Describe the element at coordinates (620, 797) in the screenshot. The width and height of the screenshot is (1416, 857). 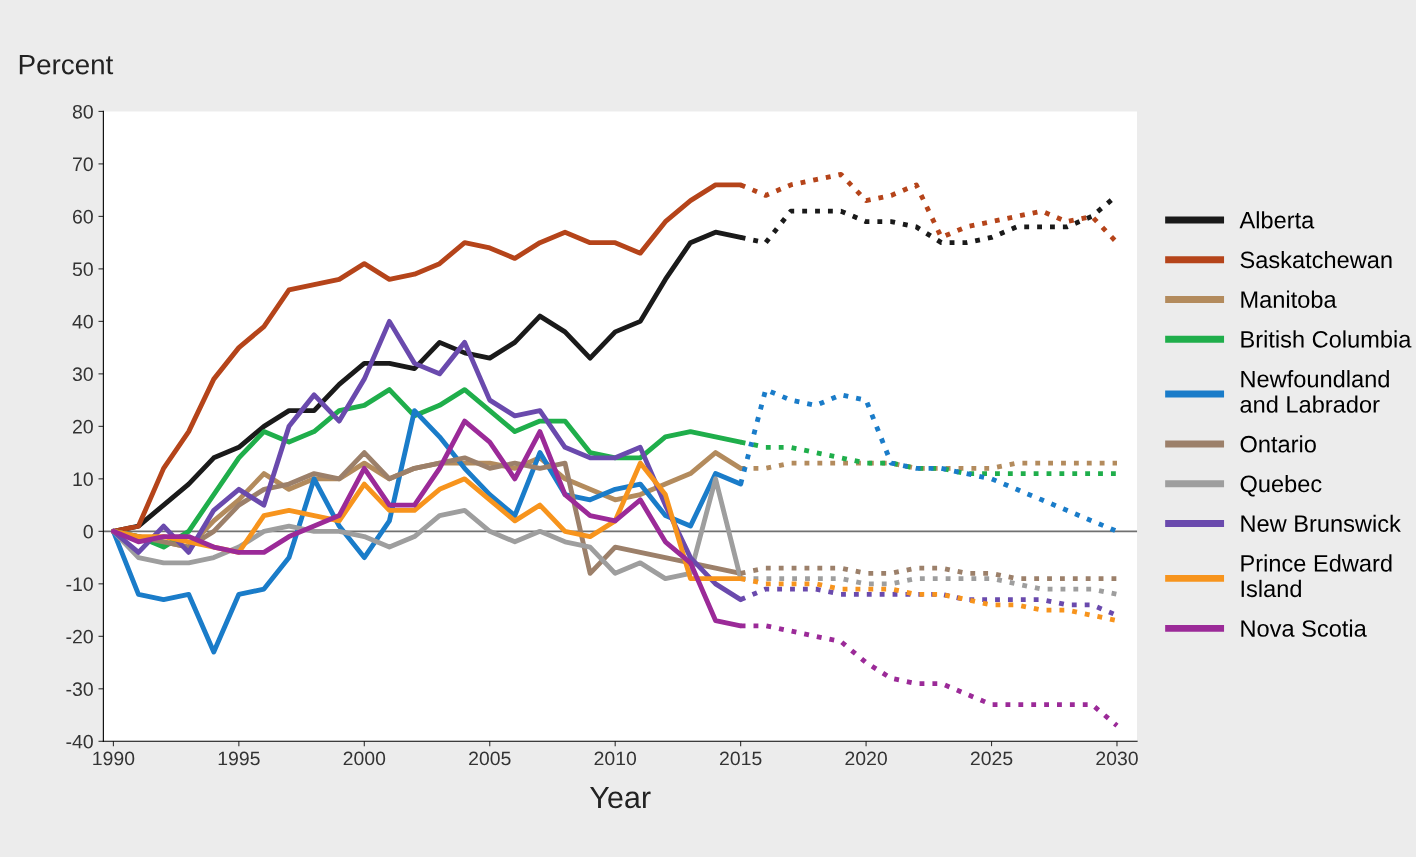
I see `x-axis-title: Year` at that location.